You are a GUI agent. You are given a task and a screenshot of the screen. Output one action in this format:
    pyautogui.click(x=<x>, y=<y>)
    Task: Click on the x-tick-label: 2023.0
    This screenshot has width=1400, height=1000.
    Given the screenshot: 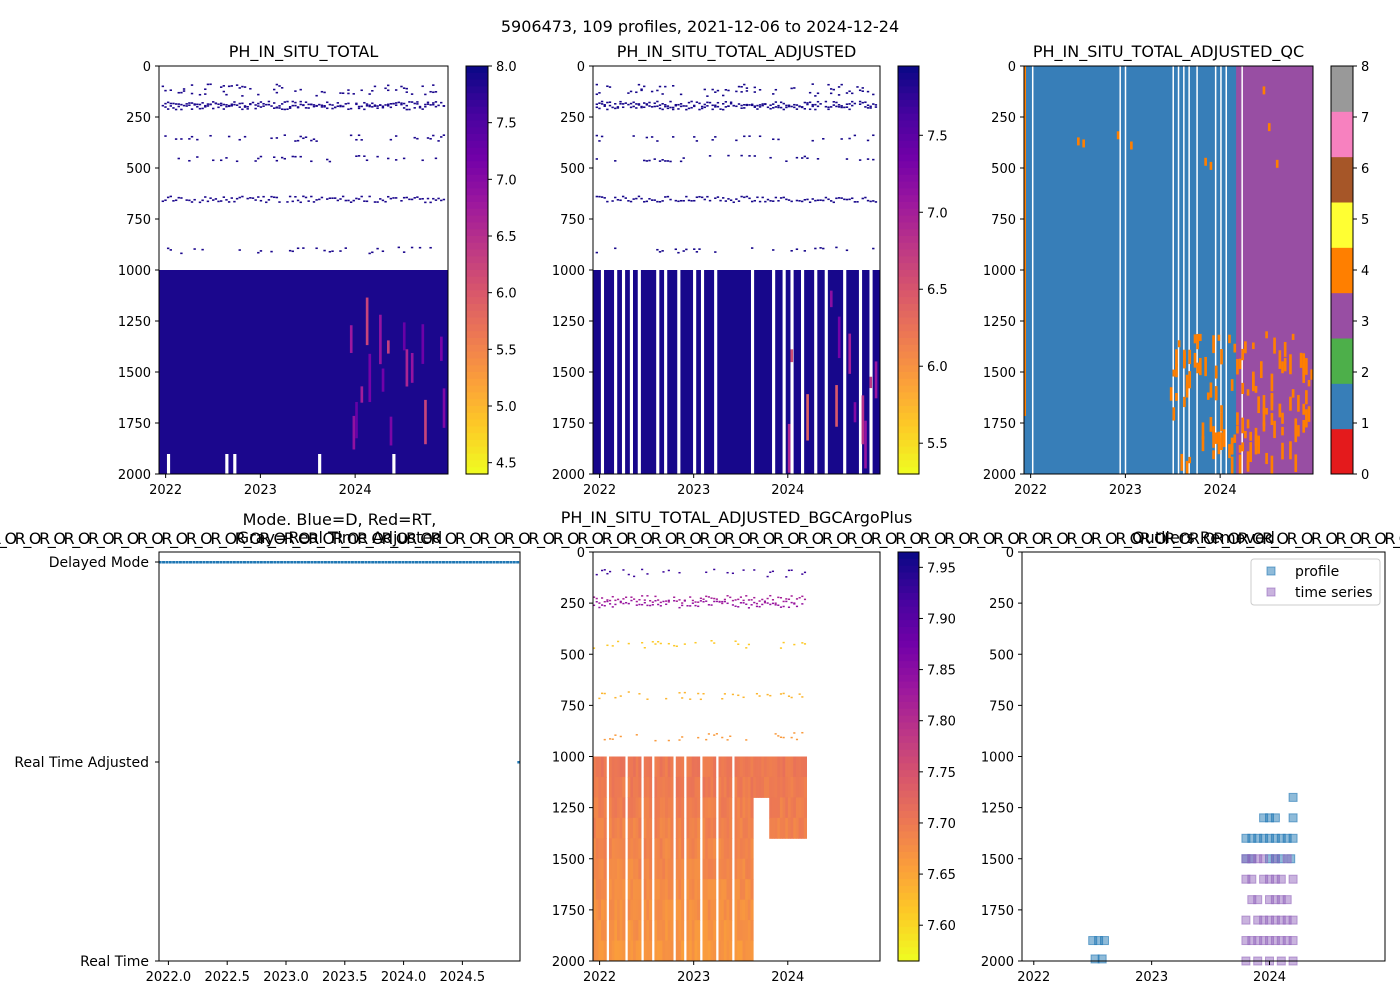 What is the action you would take?
    pyautogui.click(x=286, y=977)
    